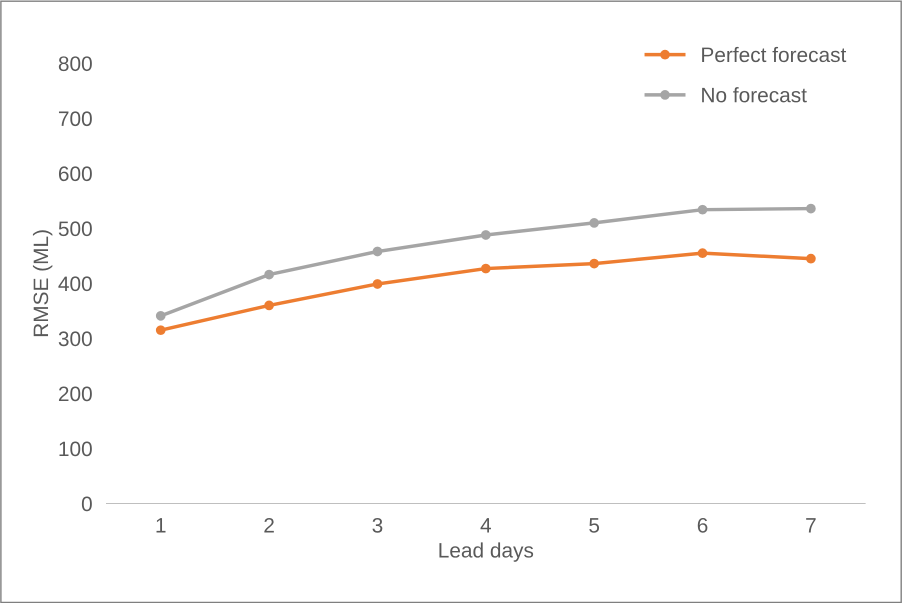 This screenshot has height=603, width=903. I want to click on y-tick-label: 300, so click(75, 338).